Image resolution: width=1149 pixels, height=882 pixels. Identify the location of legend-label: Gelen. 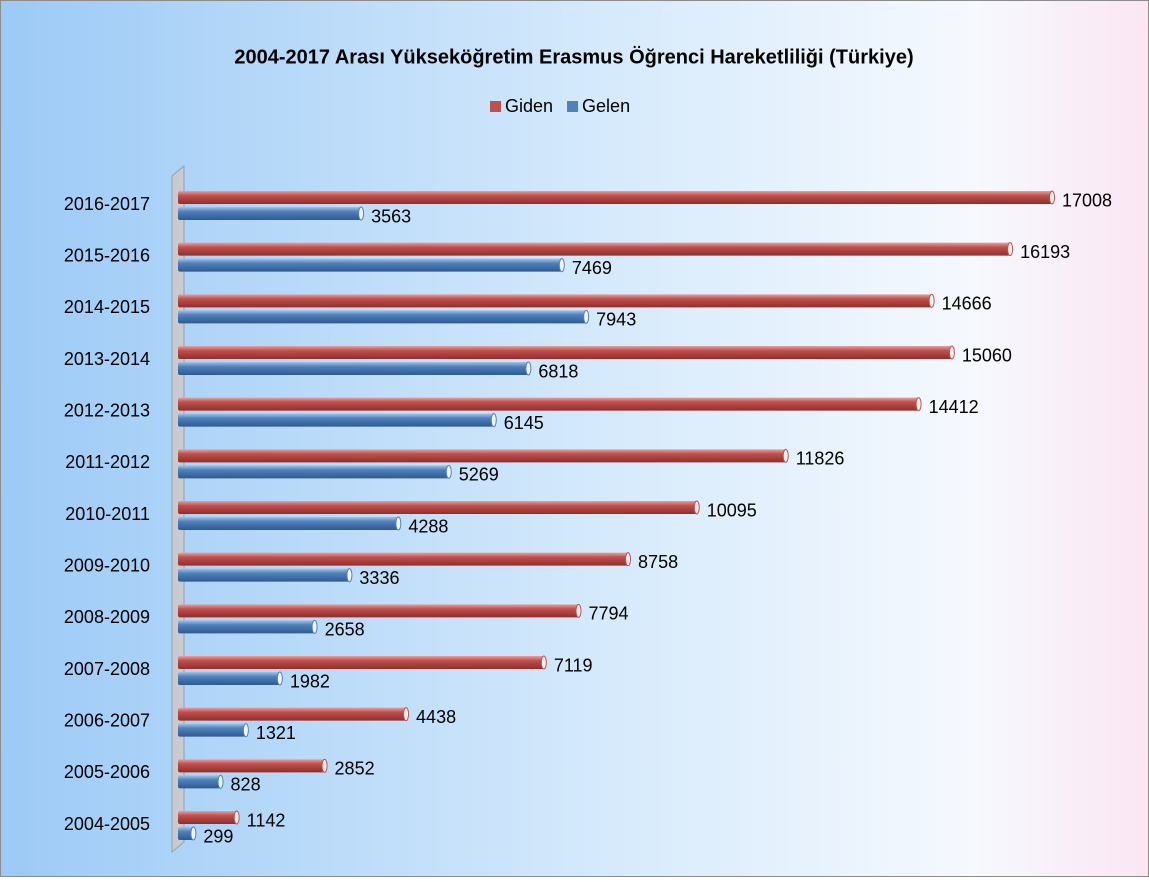
(606, 106).